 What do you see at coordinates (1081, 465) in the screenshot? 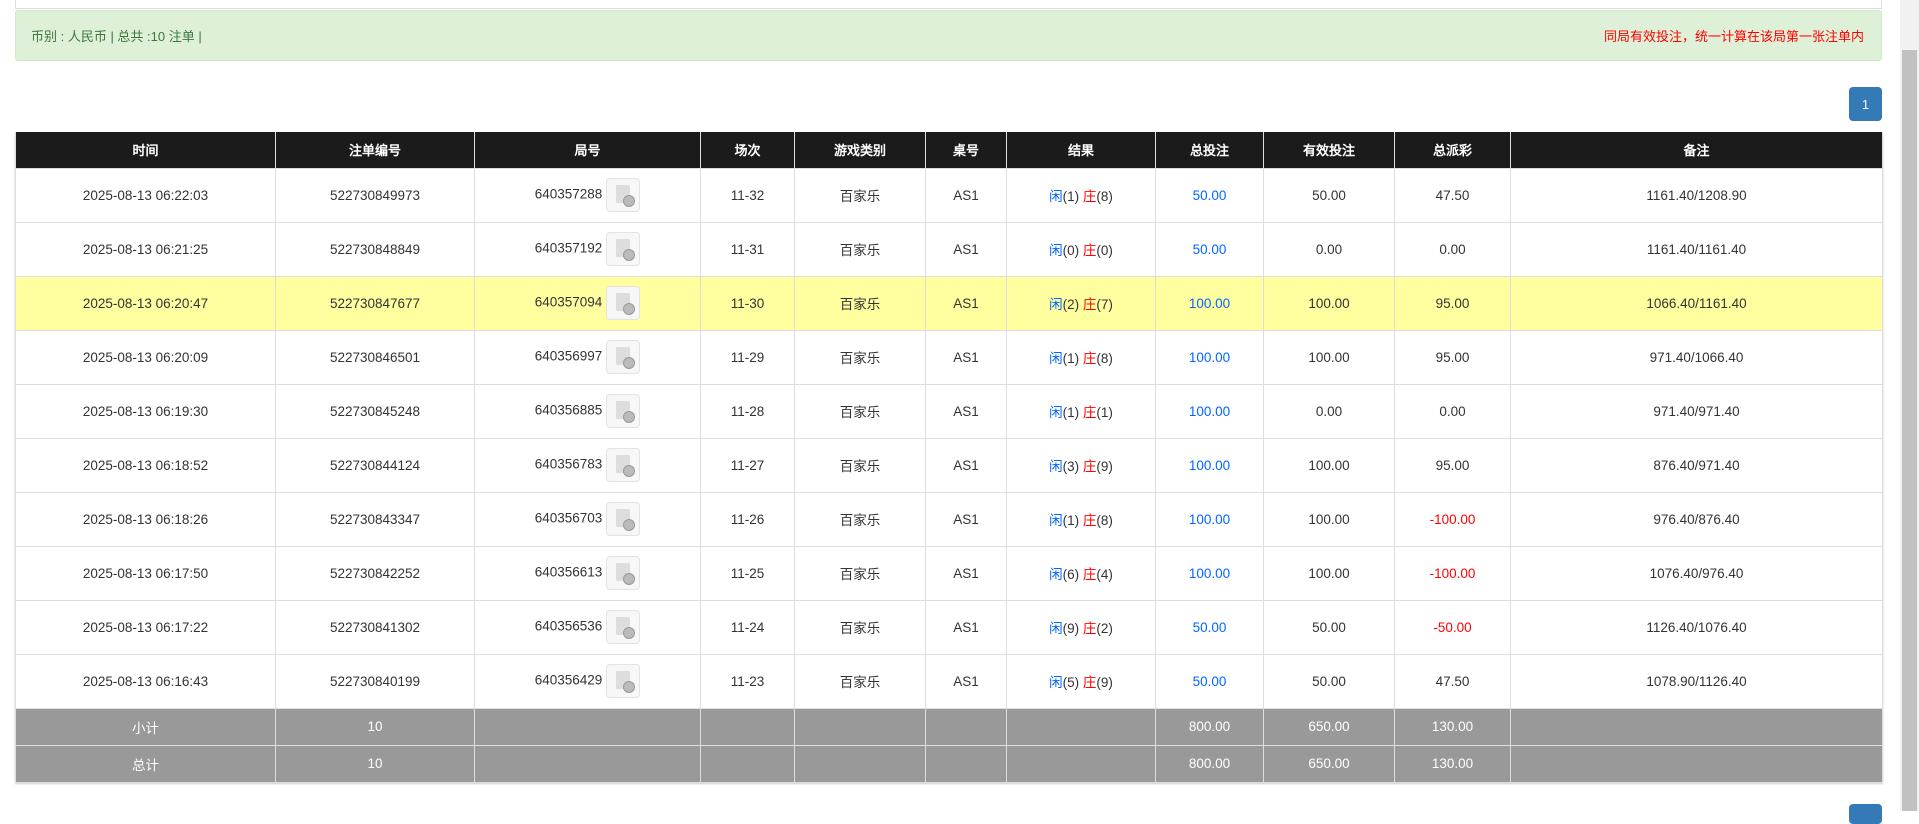
I see `cell-result: 闲(3) 庄(9)` at bounding box center [1081, 465].